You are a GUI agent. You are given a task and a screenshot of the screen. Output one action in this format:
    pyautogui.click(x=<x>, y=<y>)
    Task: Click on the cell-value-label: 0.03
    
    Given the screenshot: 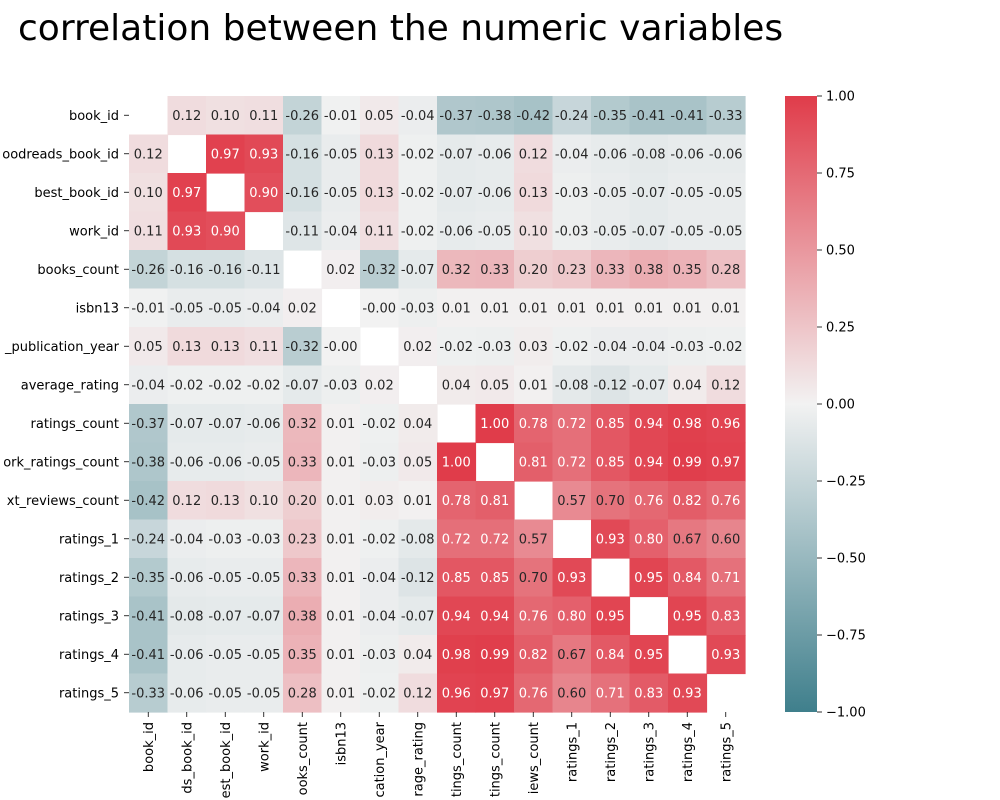 What is the action you would take?
    pyautogui.click(x=379, y=501)
    